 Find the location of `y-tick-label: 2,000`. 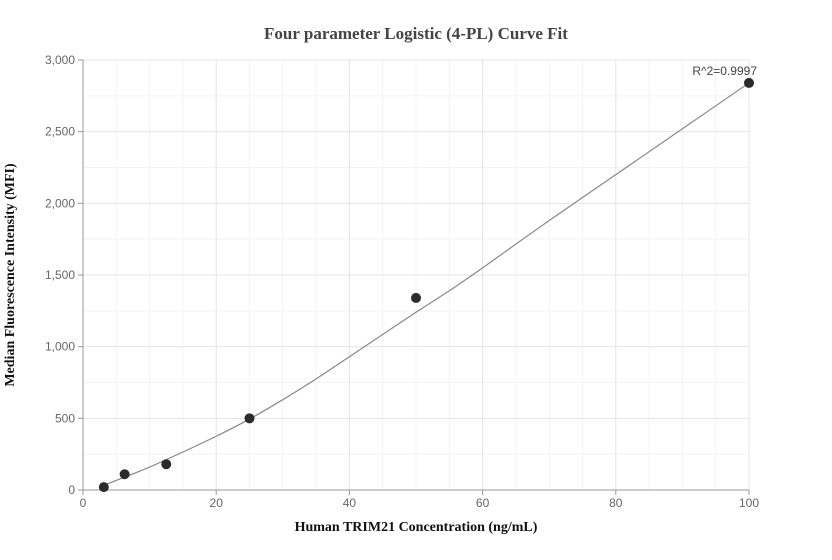

y-tick-label: 2,000 is located at coordinates (60, 203).